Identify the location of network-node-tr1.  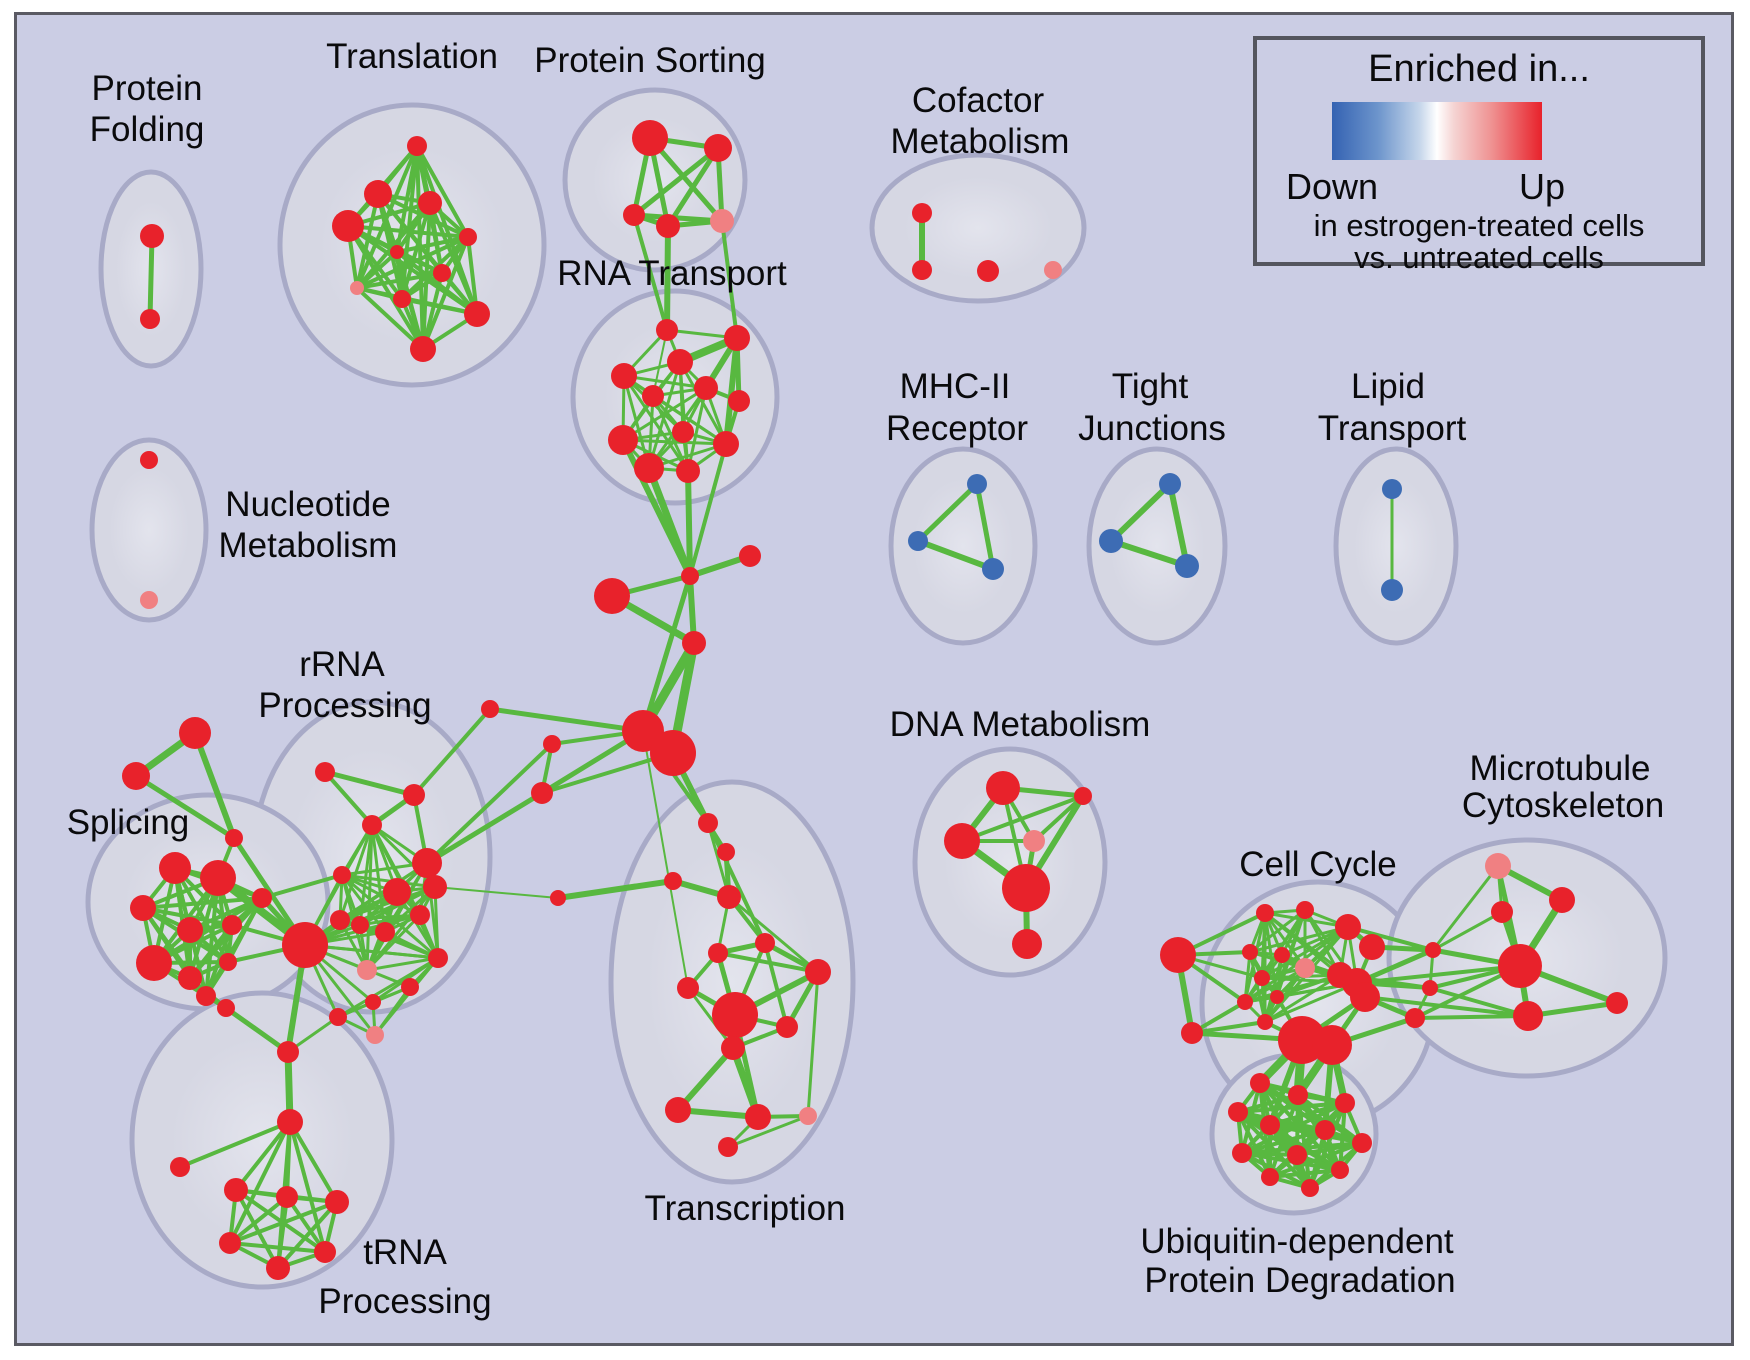
(417, 146).